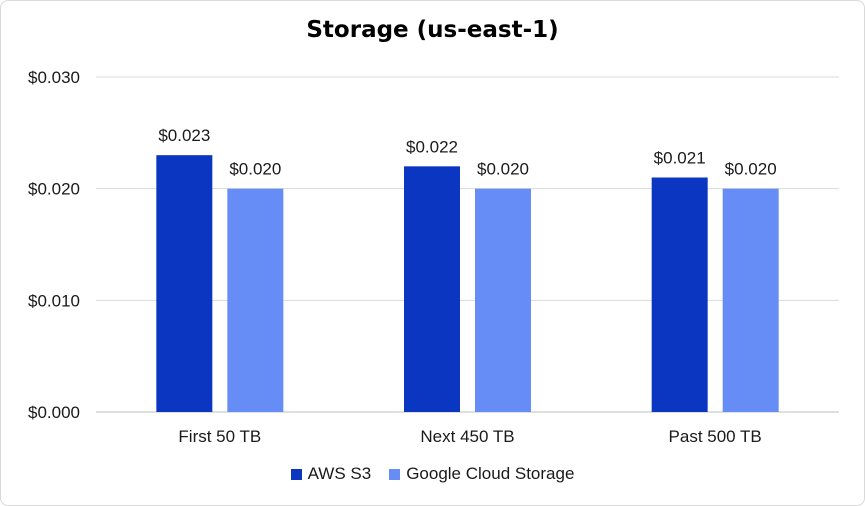 The height and width of the screenshot is (506, 865). I want to click on chart-title: Storage (us-east-1), so click(432, 30).